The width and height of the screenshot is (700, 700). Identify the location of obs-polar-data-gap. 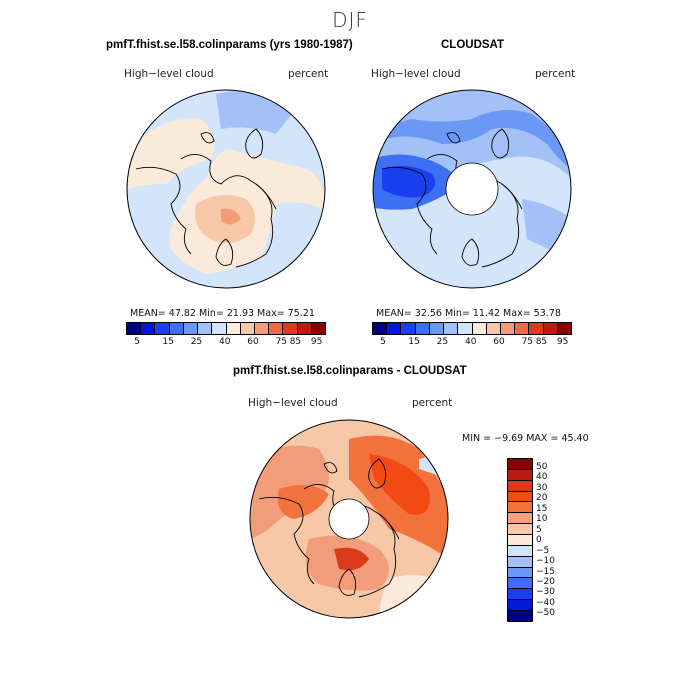
(472, 189).